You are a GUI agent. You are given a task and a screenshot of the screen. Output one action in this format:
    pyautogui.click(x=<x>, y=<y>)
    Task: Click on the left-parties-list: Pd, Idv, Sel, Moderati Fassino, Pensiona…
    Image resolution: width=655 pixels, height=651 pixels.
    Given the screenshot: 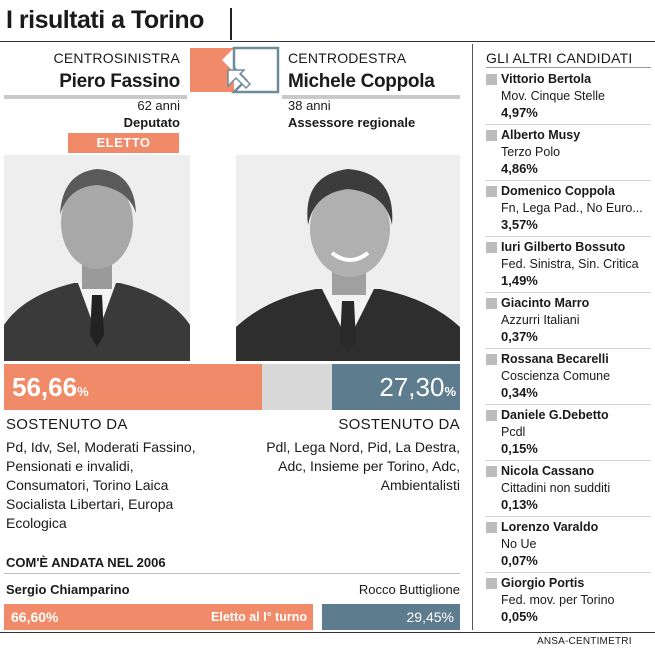 What is the action you would take?
    pyautogui.click(x=126, y=485)
    